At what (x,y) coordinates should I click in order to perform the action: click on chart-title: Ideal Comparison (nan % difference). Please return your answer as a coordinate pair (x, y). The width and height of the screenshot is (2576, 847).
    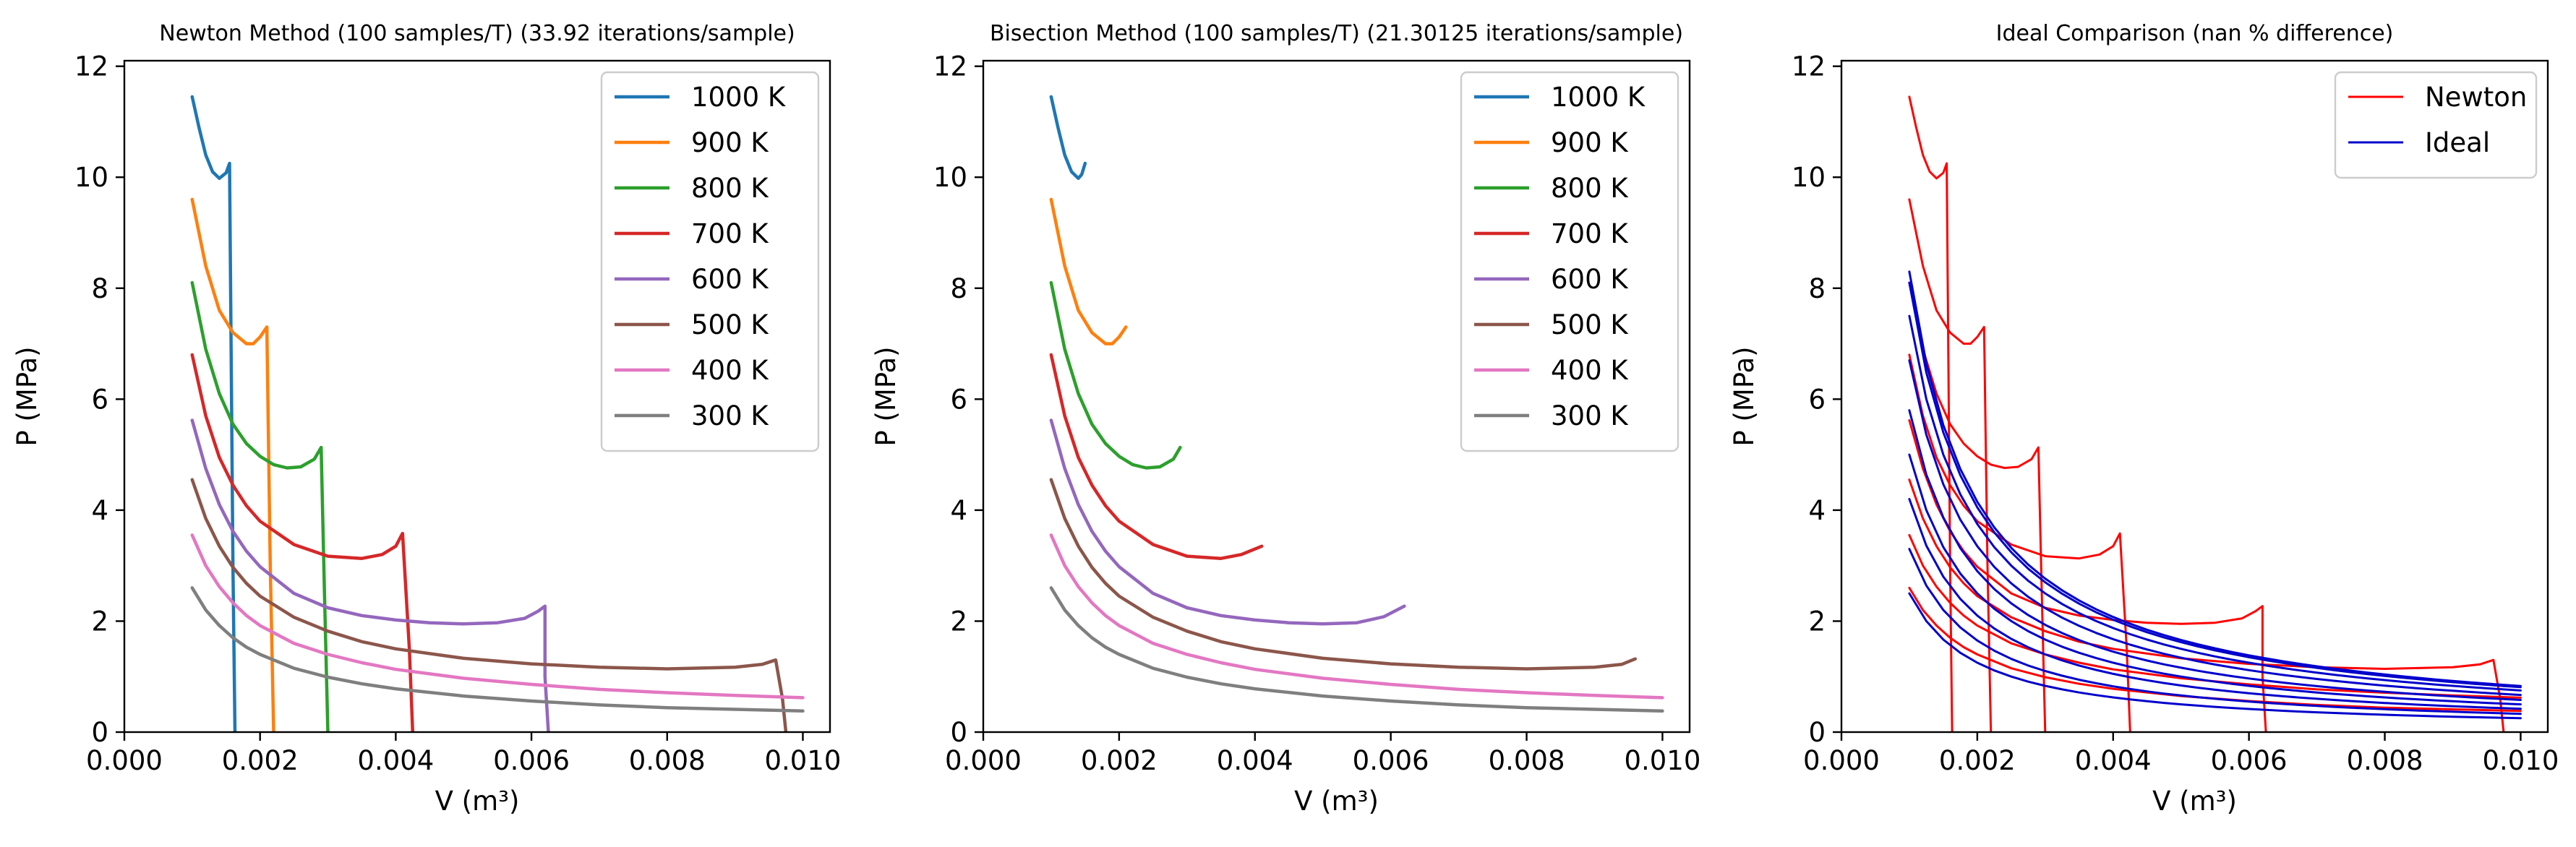
    Looking at the image, I should click on (2195, 33).